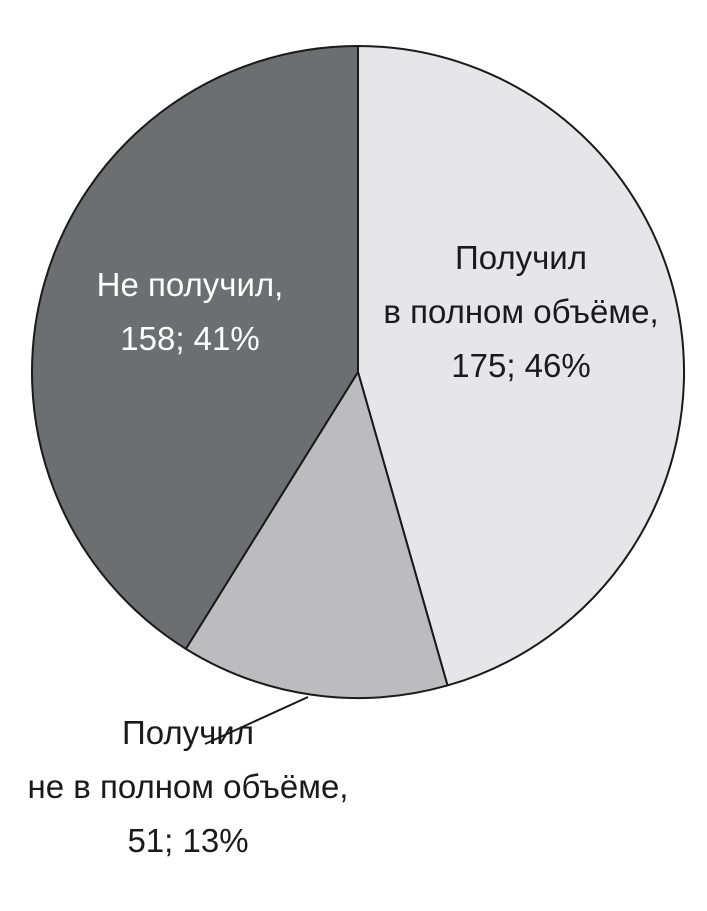 The height and width of the screenshot is (911, 707). I want to click on slice-label-0-line-1: в полном объёме,, so click(520, 311).